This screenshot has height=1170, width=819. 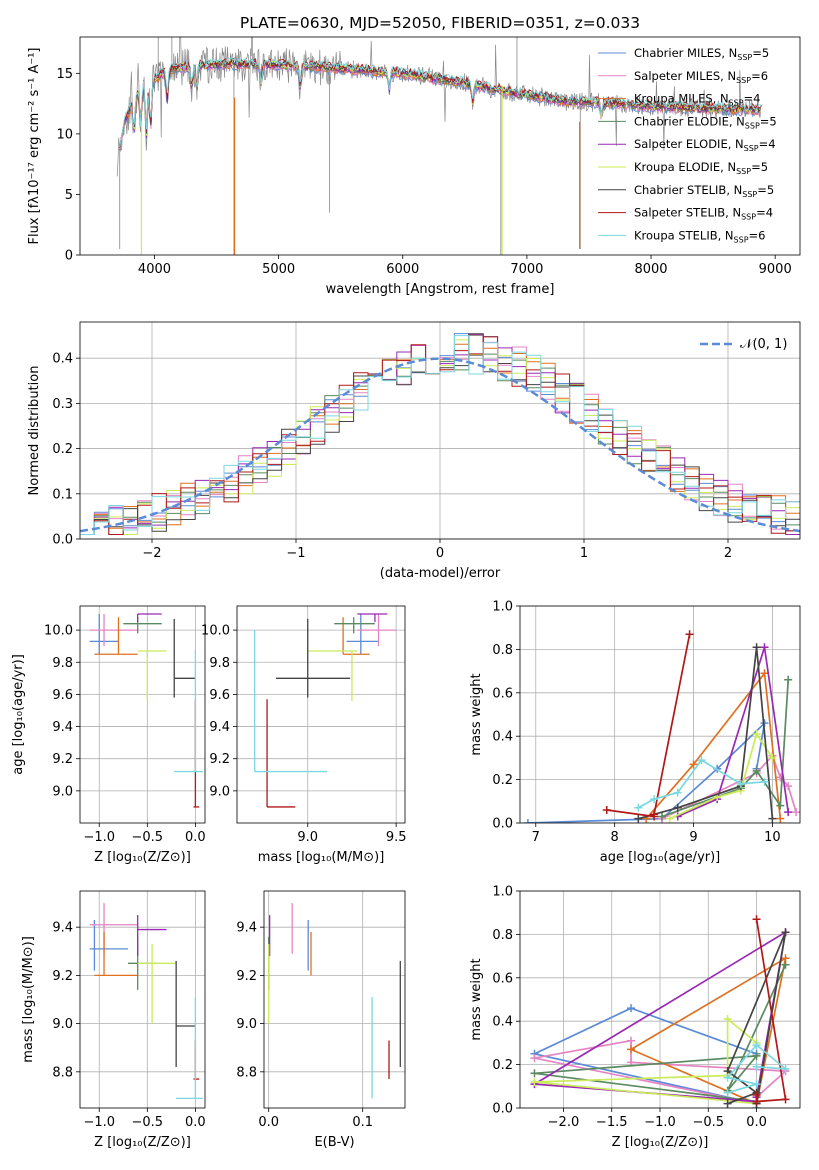 I want to click on x-tick-label: 10, so click(x=772, y=837).